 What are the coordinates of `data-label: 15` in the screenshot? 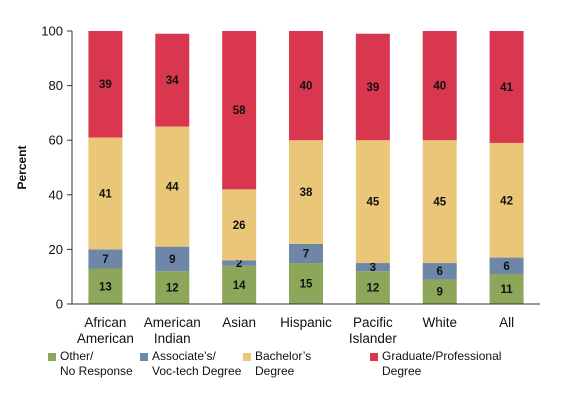 It's located at (306, 285).